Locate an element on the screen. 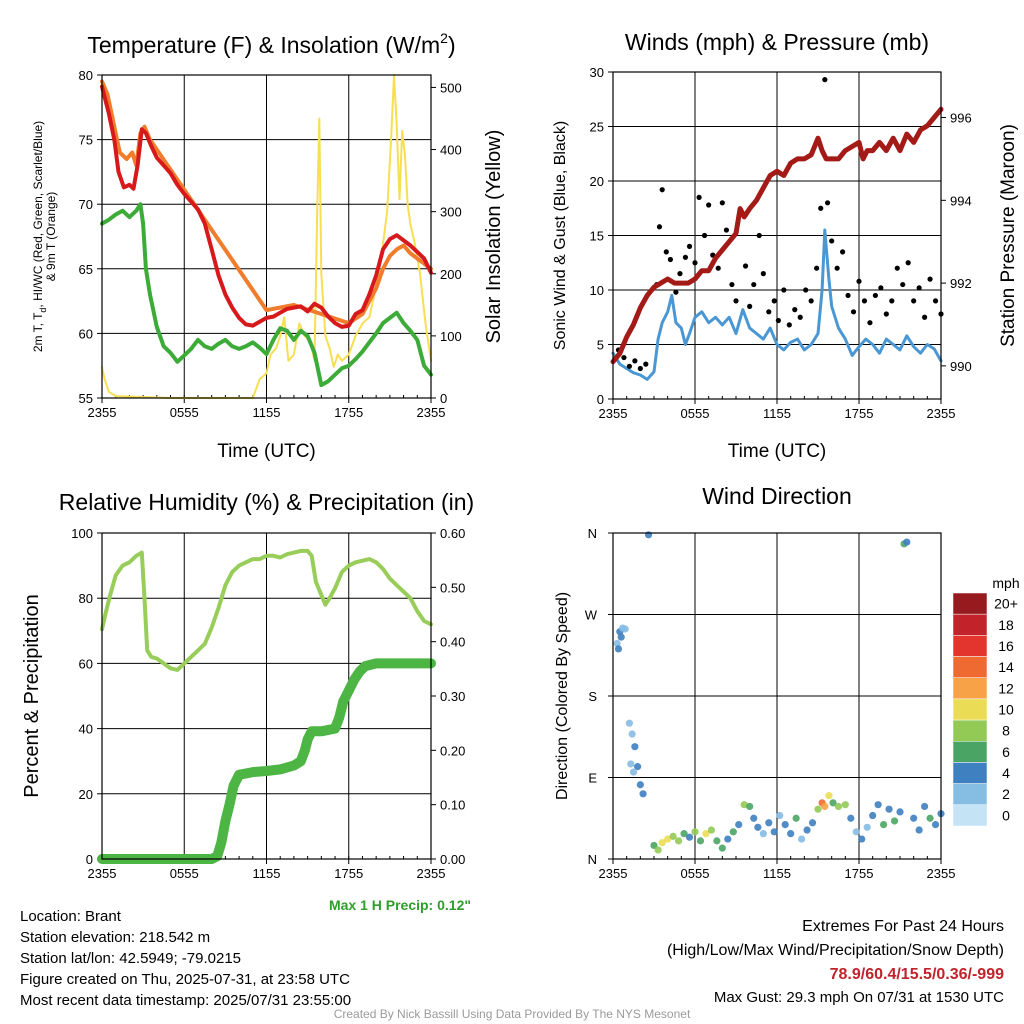 The image size is (1024, 1024). wind-y-tick-label: 10 is located at coordinates (597, 290).